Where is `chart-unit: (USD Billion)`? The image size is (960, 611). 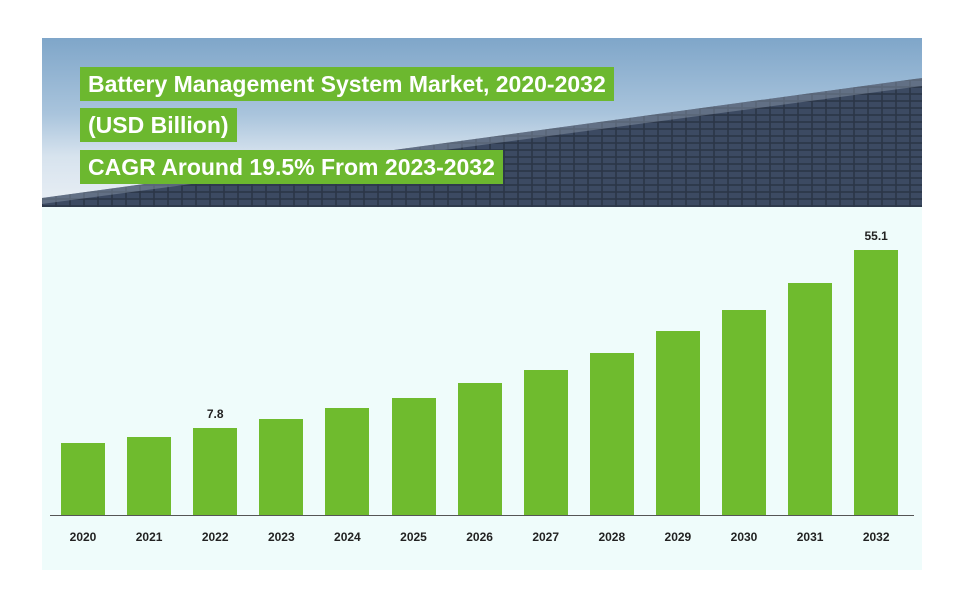
chart-unit: (USD Billion) is located at coordinates (158, 125).